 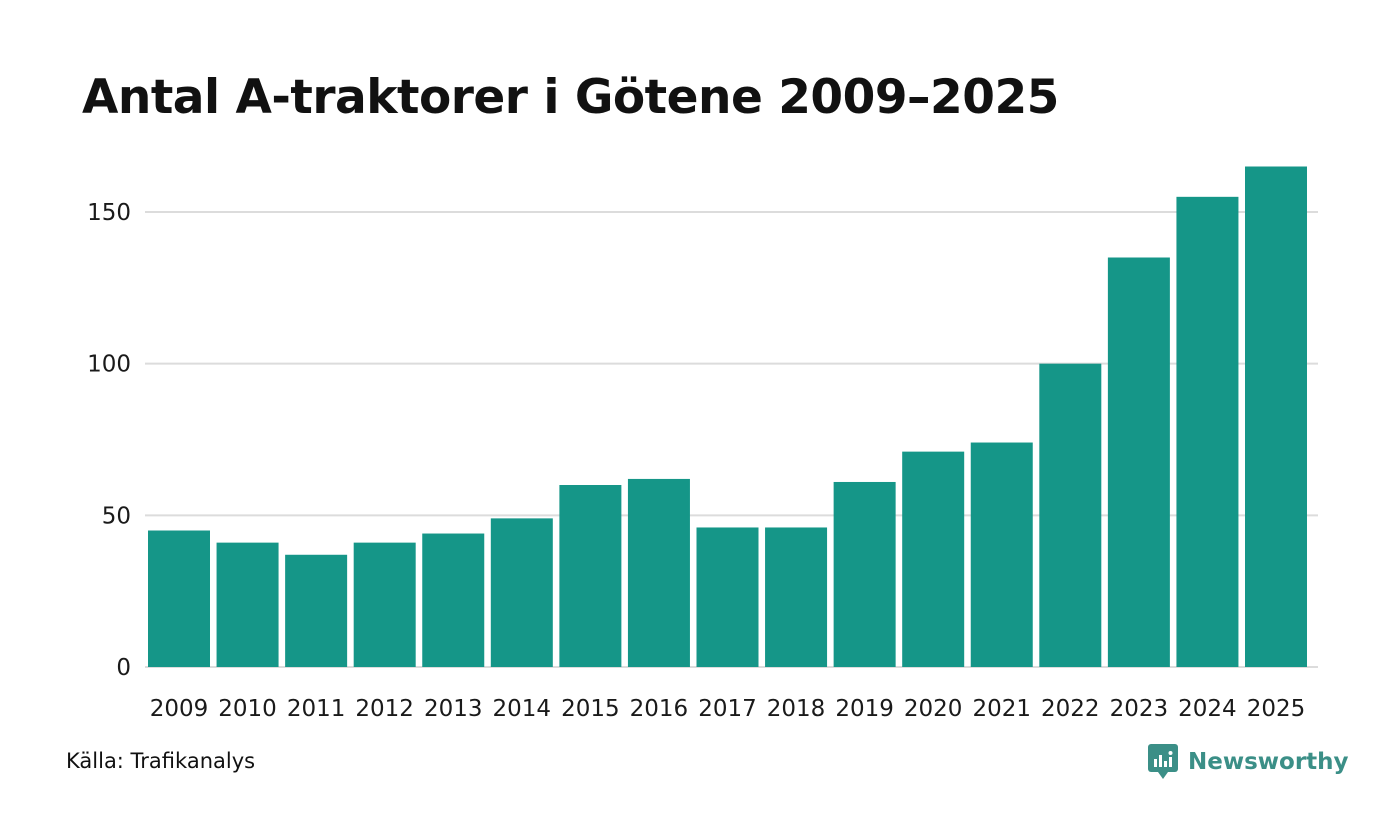 What do you see at coordinates (590, 709) in the screenshot?
I see `x-tick-label: 2015` at bounding box center [590, 709].